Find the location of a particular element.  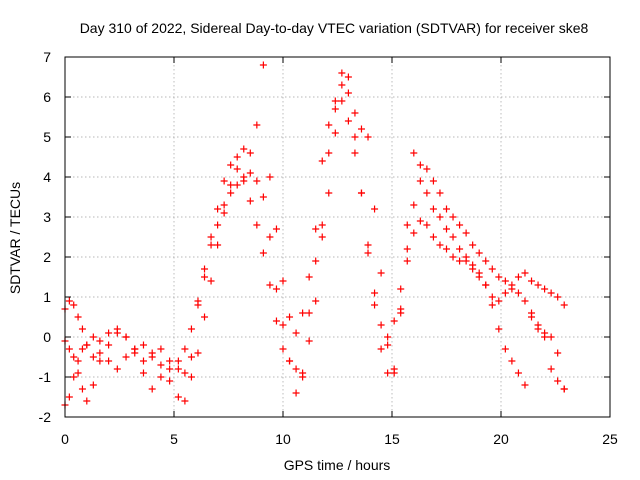

y-tick-label: 5 is located at coordinates (47, 137).